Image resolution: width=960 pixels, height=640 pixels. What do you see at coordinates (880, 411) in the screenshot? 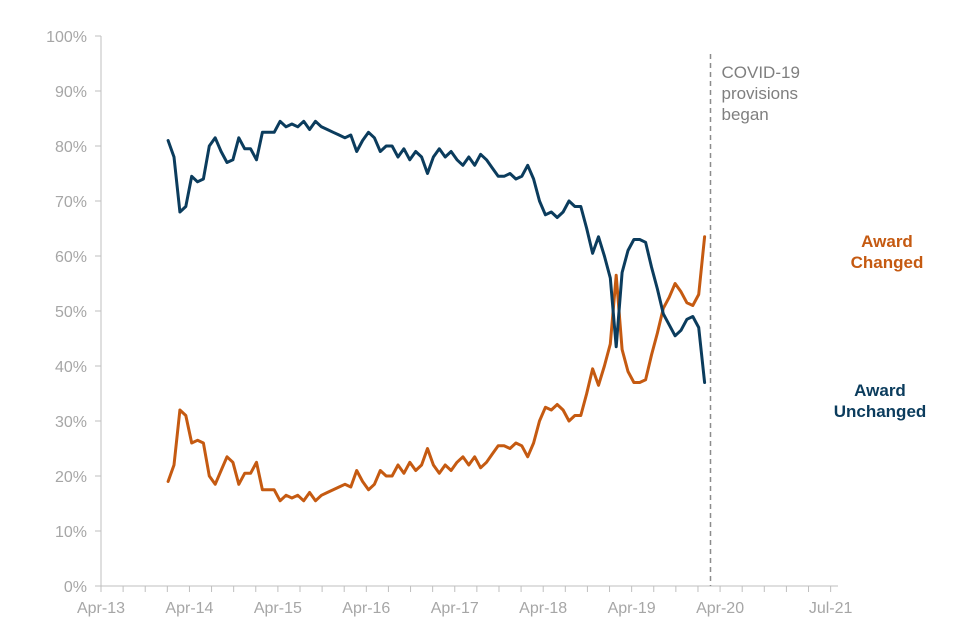
I see `series-label-line: Unchanged` at bounding box center [880, 411].